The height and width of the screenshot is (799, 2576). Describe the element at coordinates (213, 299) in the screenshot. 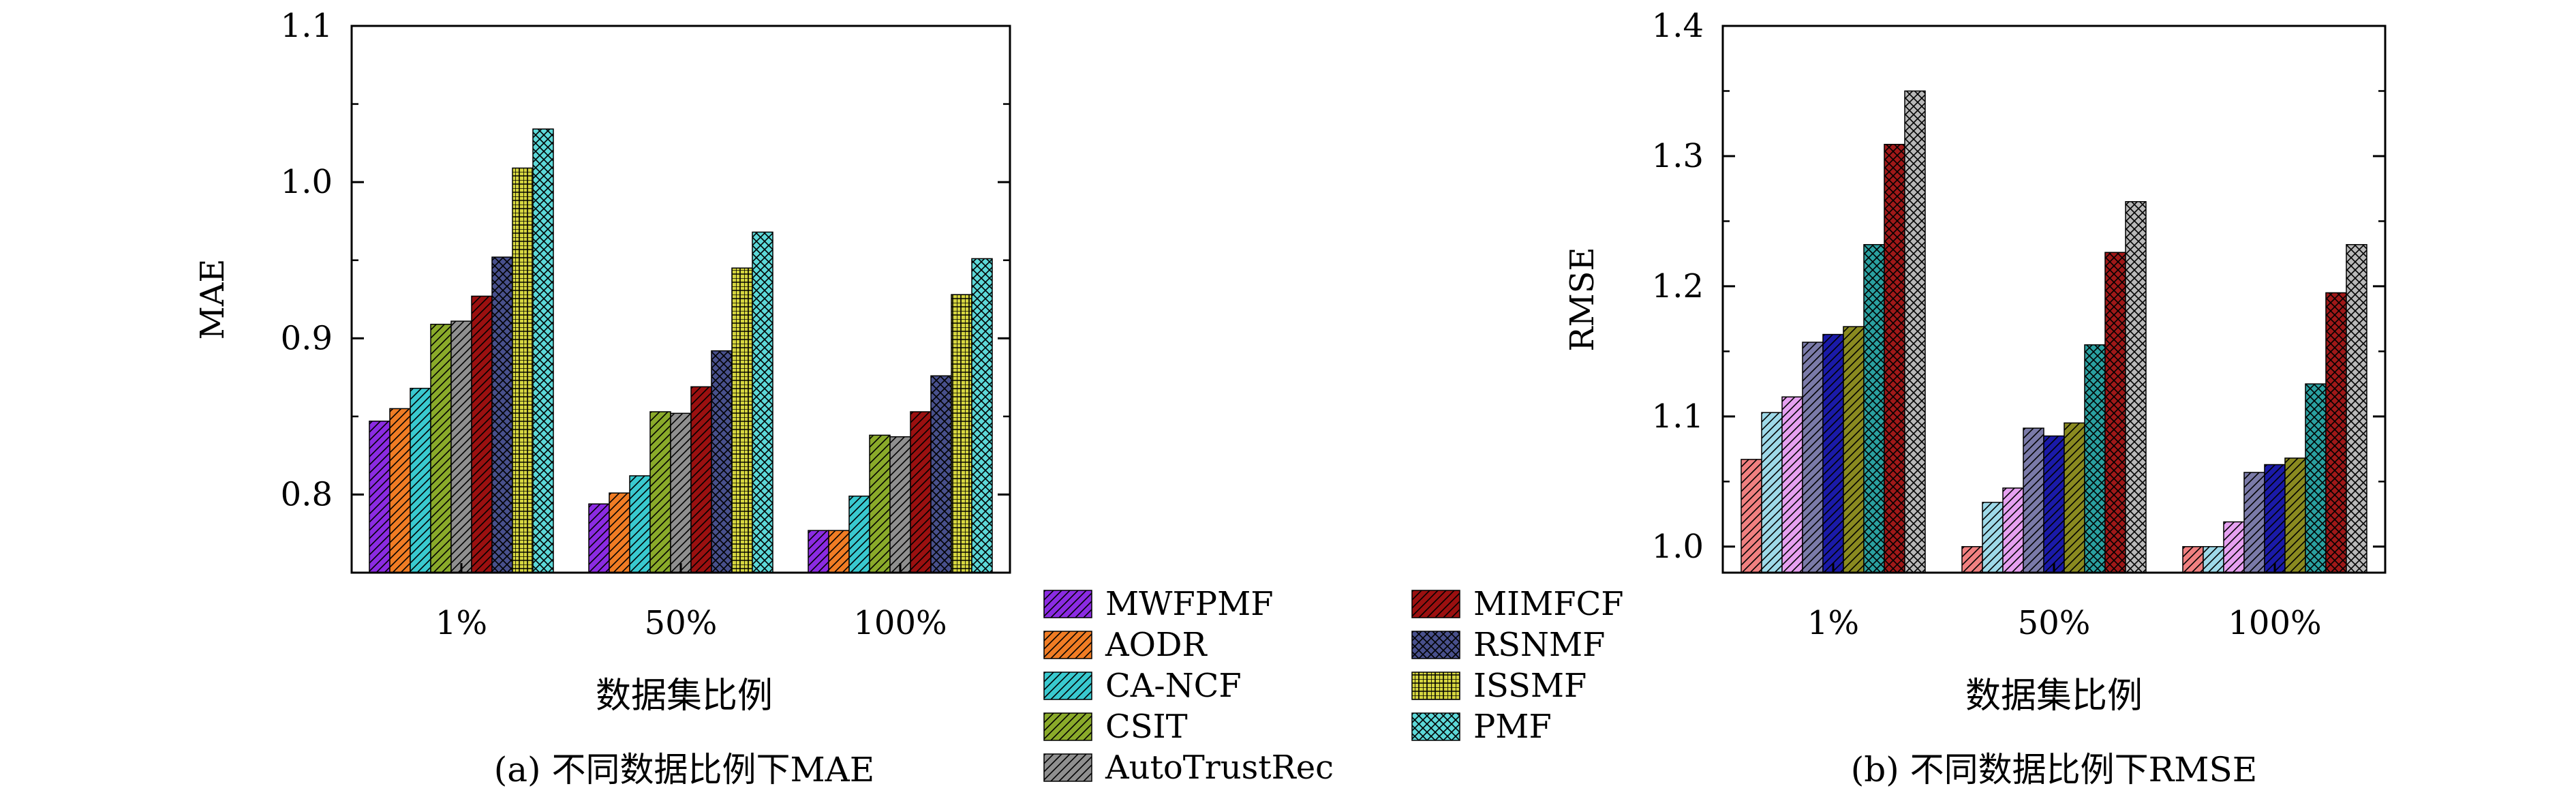

I see `mae-y-axis-label: MAE` at that location.